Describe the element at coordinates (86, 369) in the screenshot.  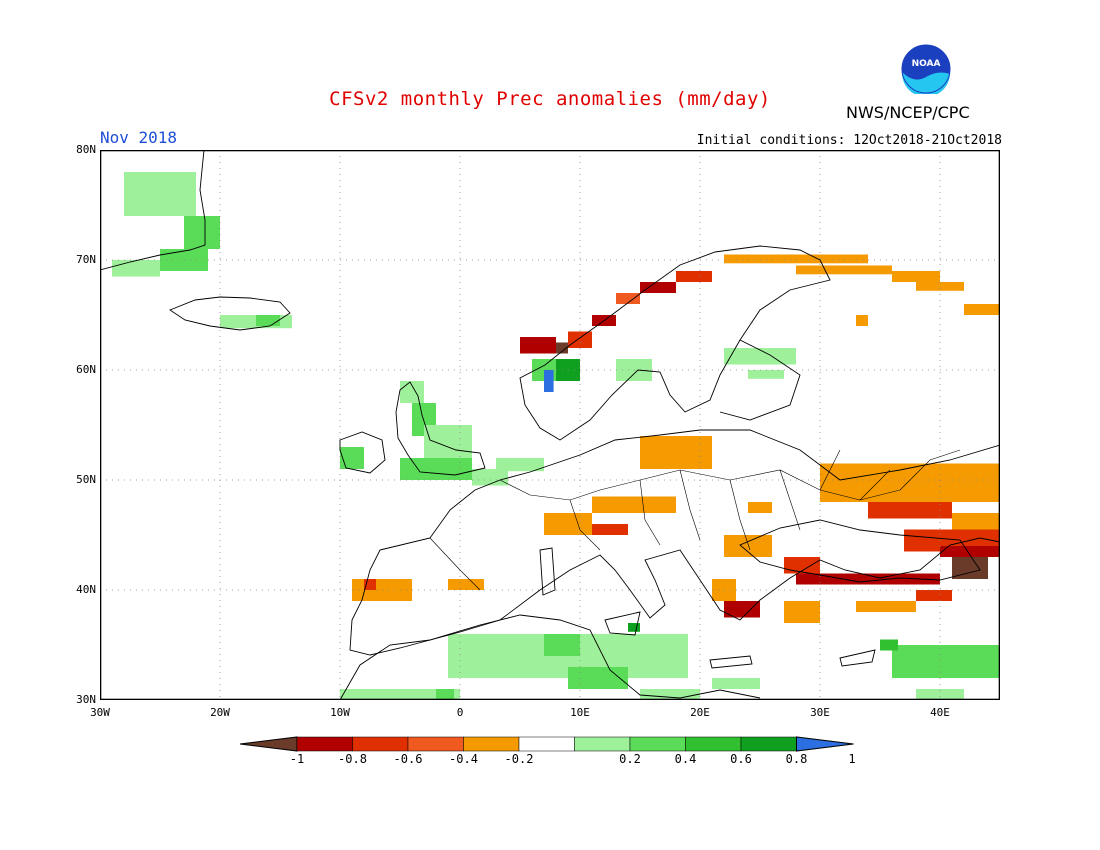
I see `latitude-label: 60N` at that location.